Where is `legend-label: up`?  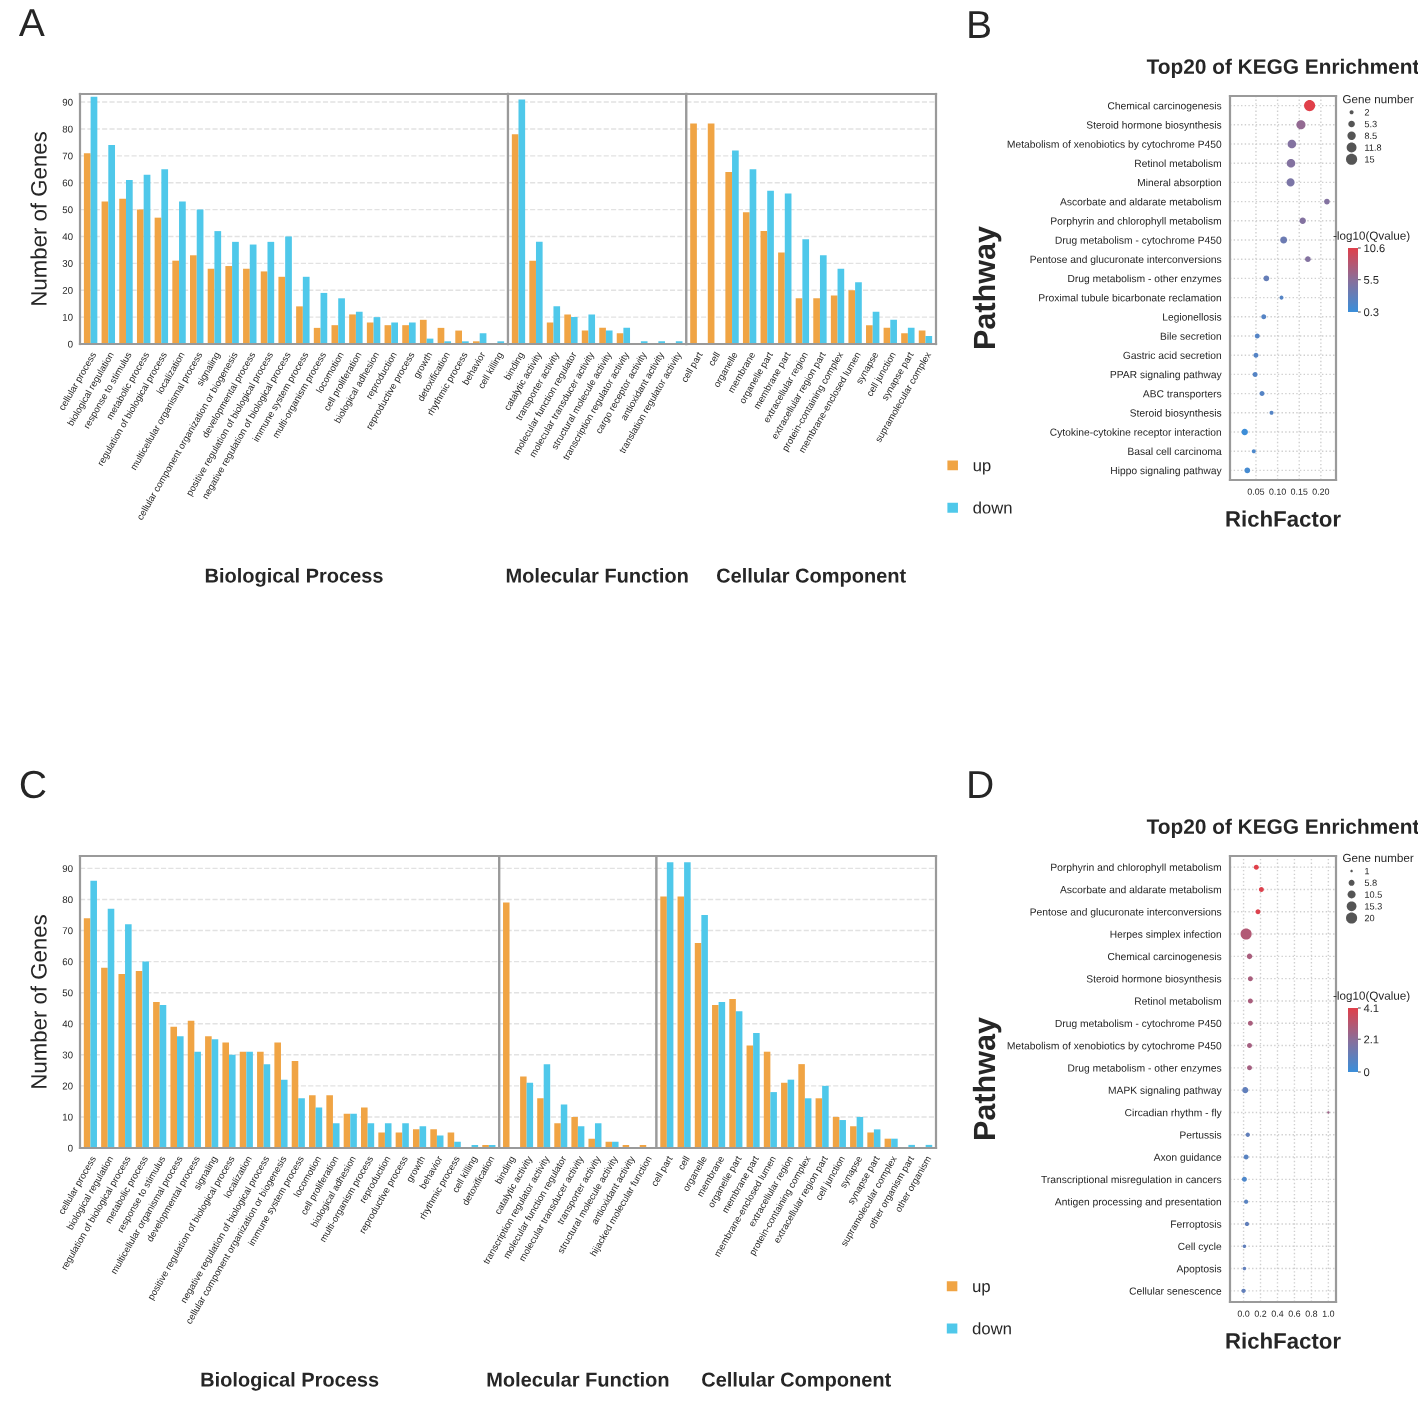
legend-label: up is located at coordinates (981, 1289).